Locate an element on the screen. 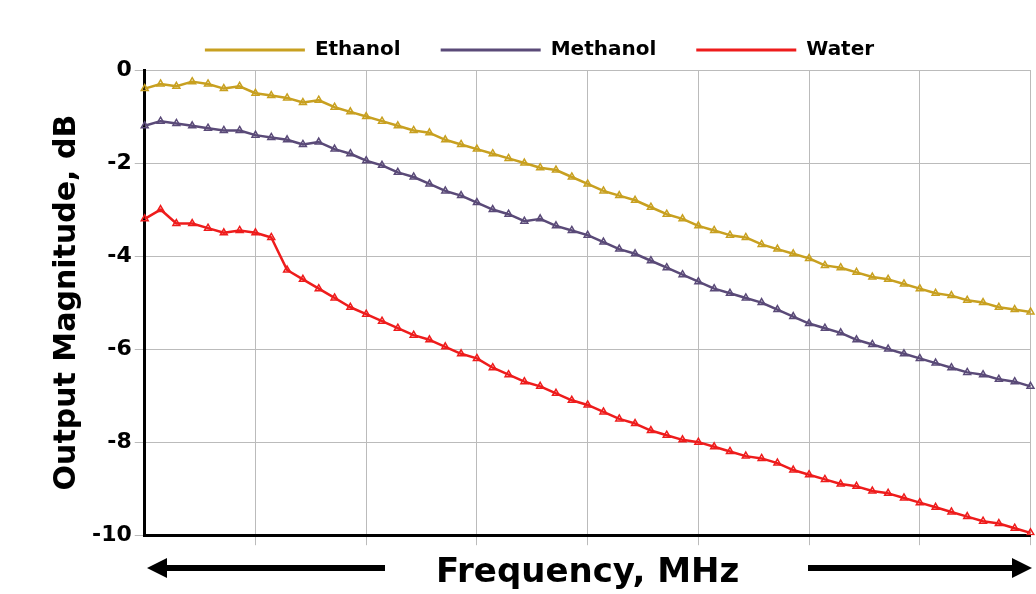 The image size is (1036, 594). y-axis-title: Output Magnitude, dB is located at coordinates (64, 302).